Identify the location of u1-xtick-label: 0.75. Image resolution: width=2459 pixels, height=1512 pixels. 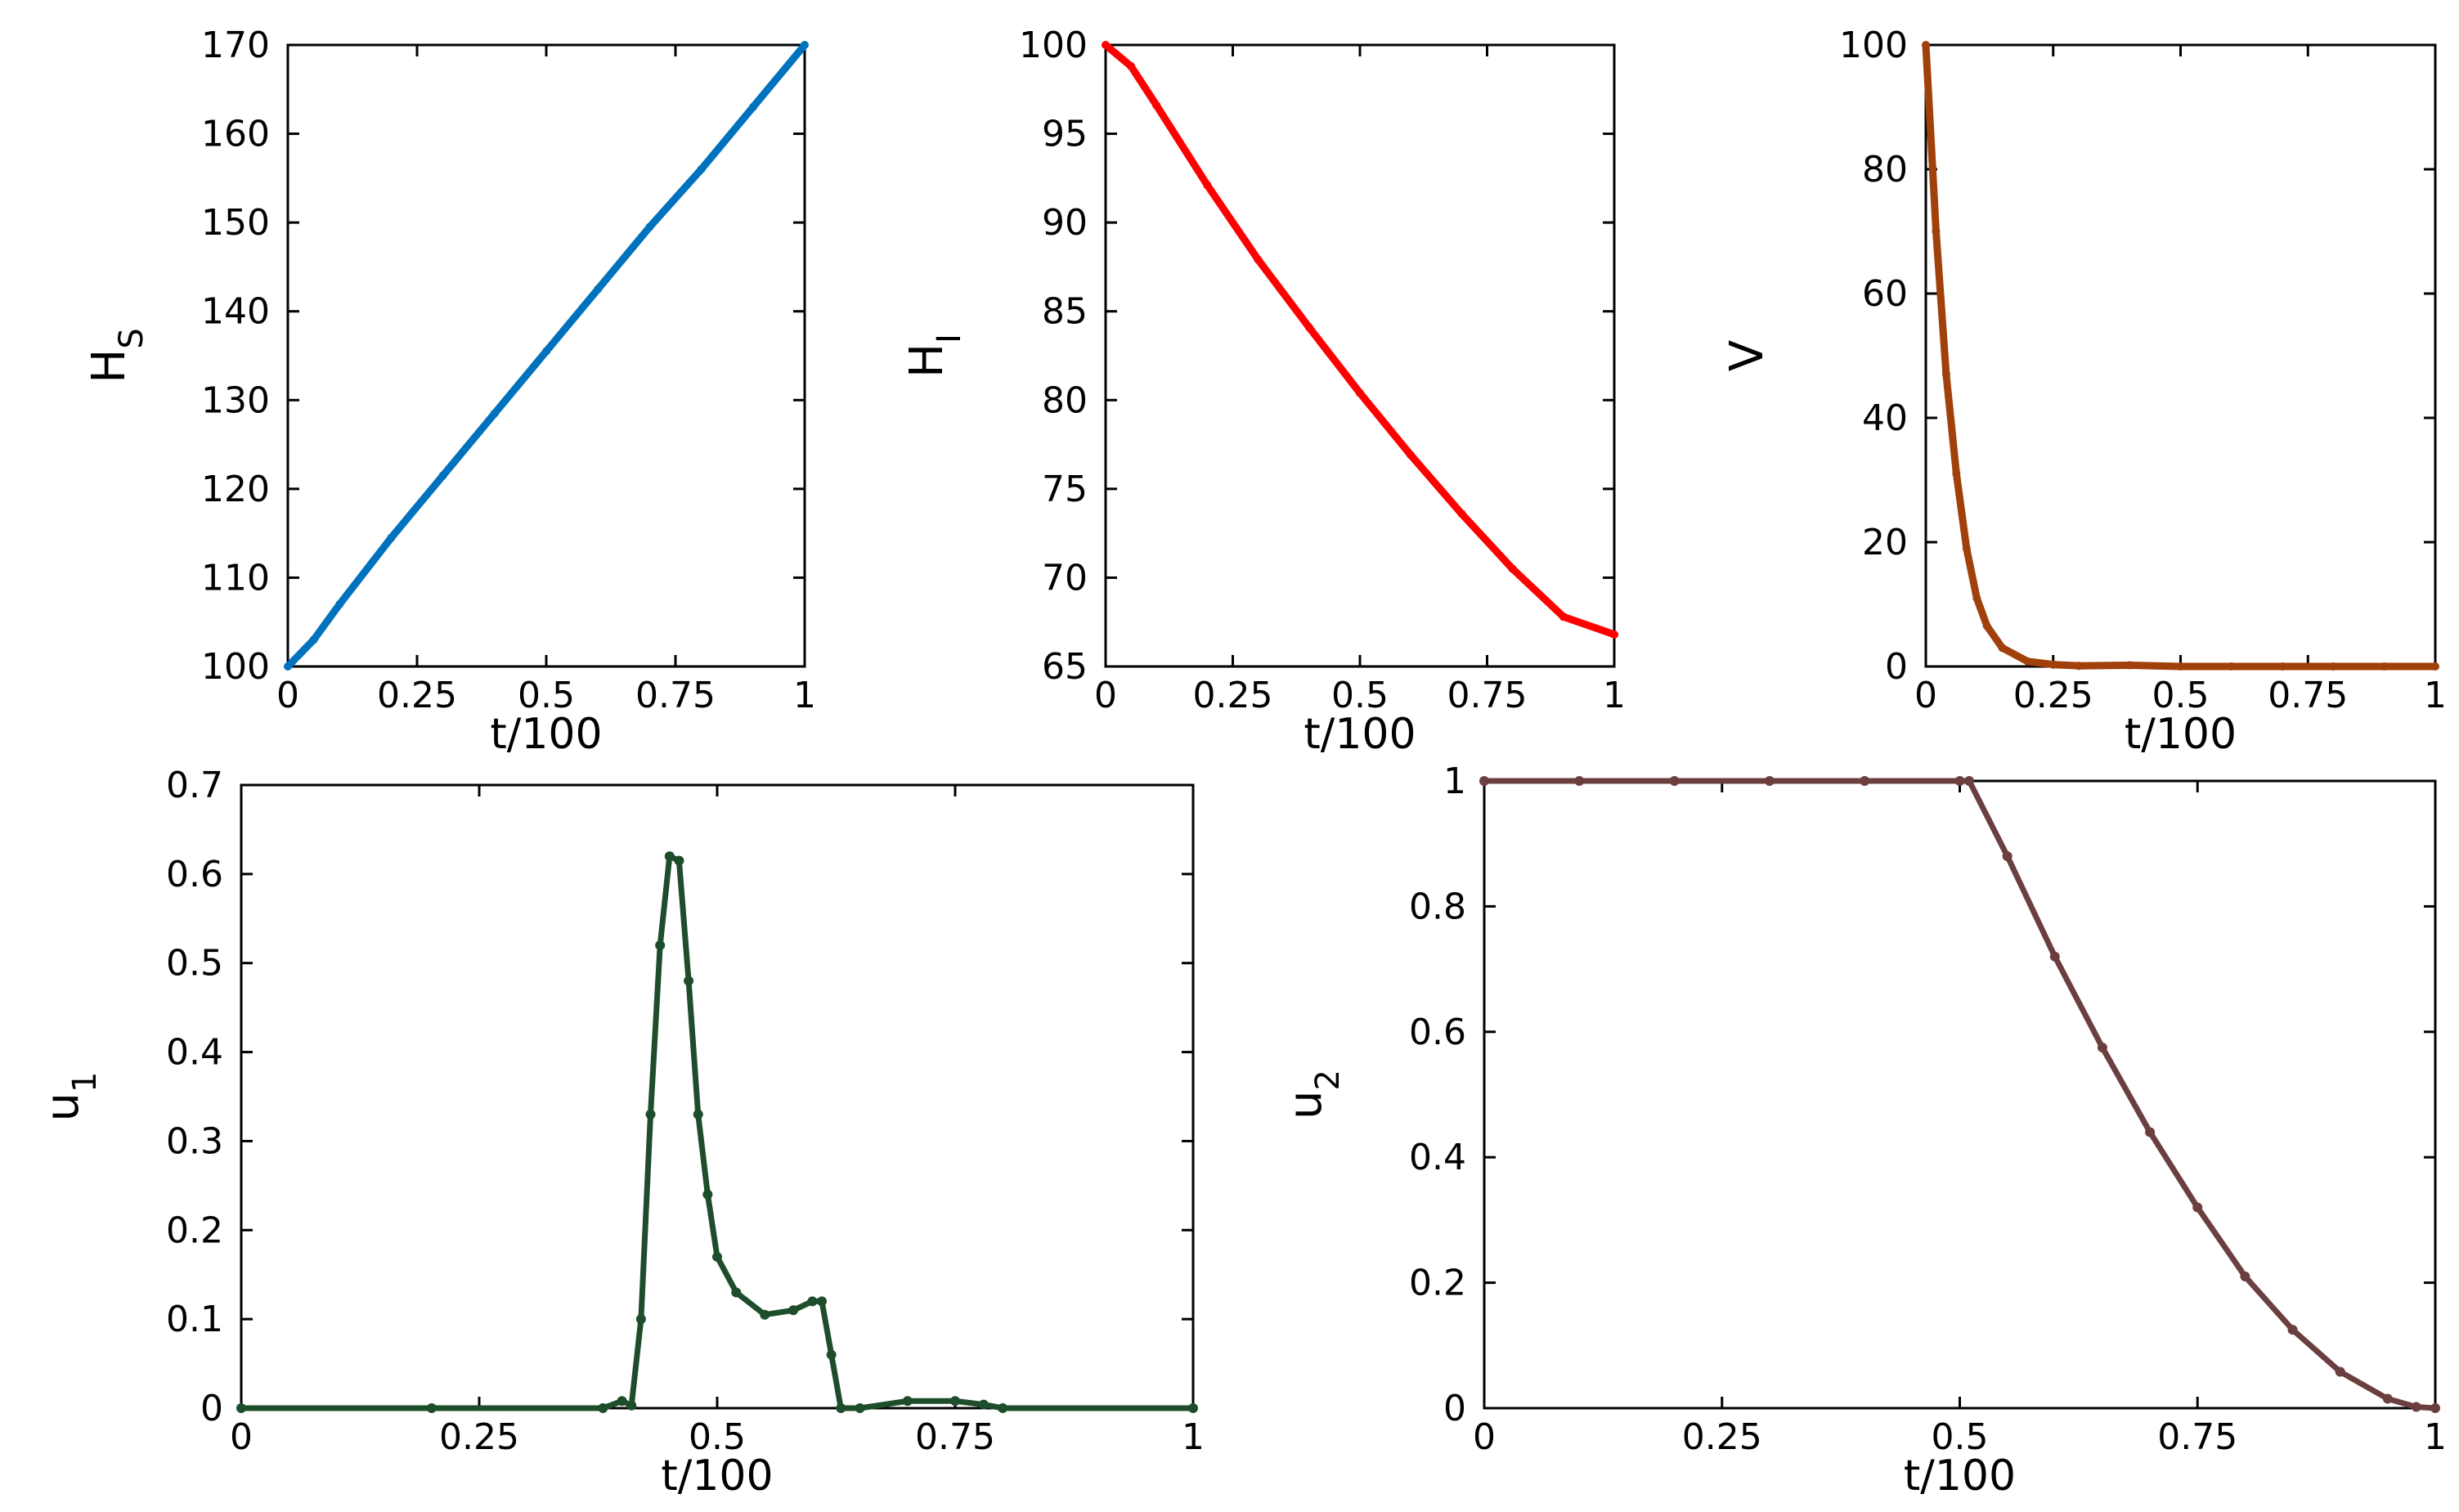
(955, 1437).